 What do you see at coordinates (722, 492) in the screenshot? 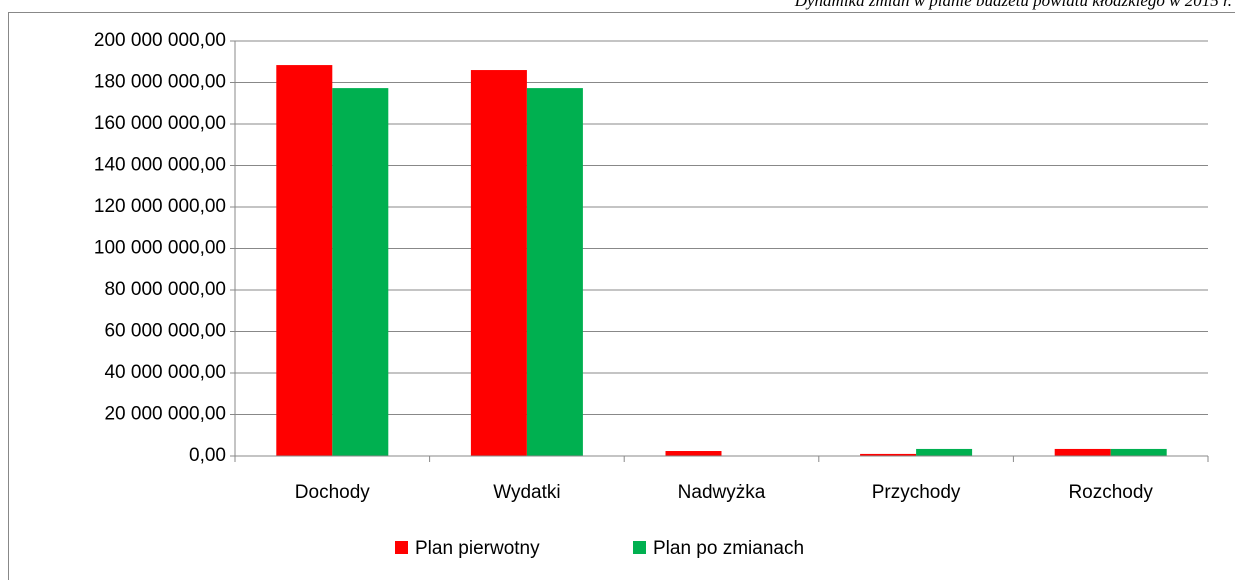
I see `x-tick-label: Nadwyżka` at bounding box center [722, 492].